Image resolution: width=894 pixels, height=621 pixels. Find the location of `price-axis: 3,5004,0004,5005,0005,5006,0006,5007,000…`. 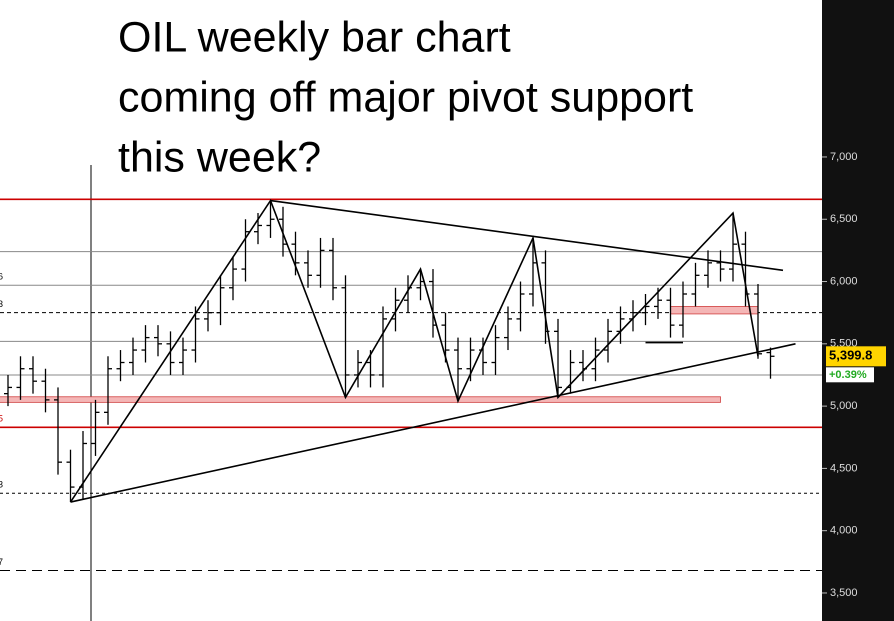

price-axis: 3,5004,0004,5005,0005,5006,0006,5007,000… is located at coordinates (854, 375).